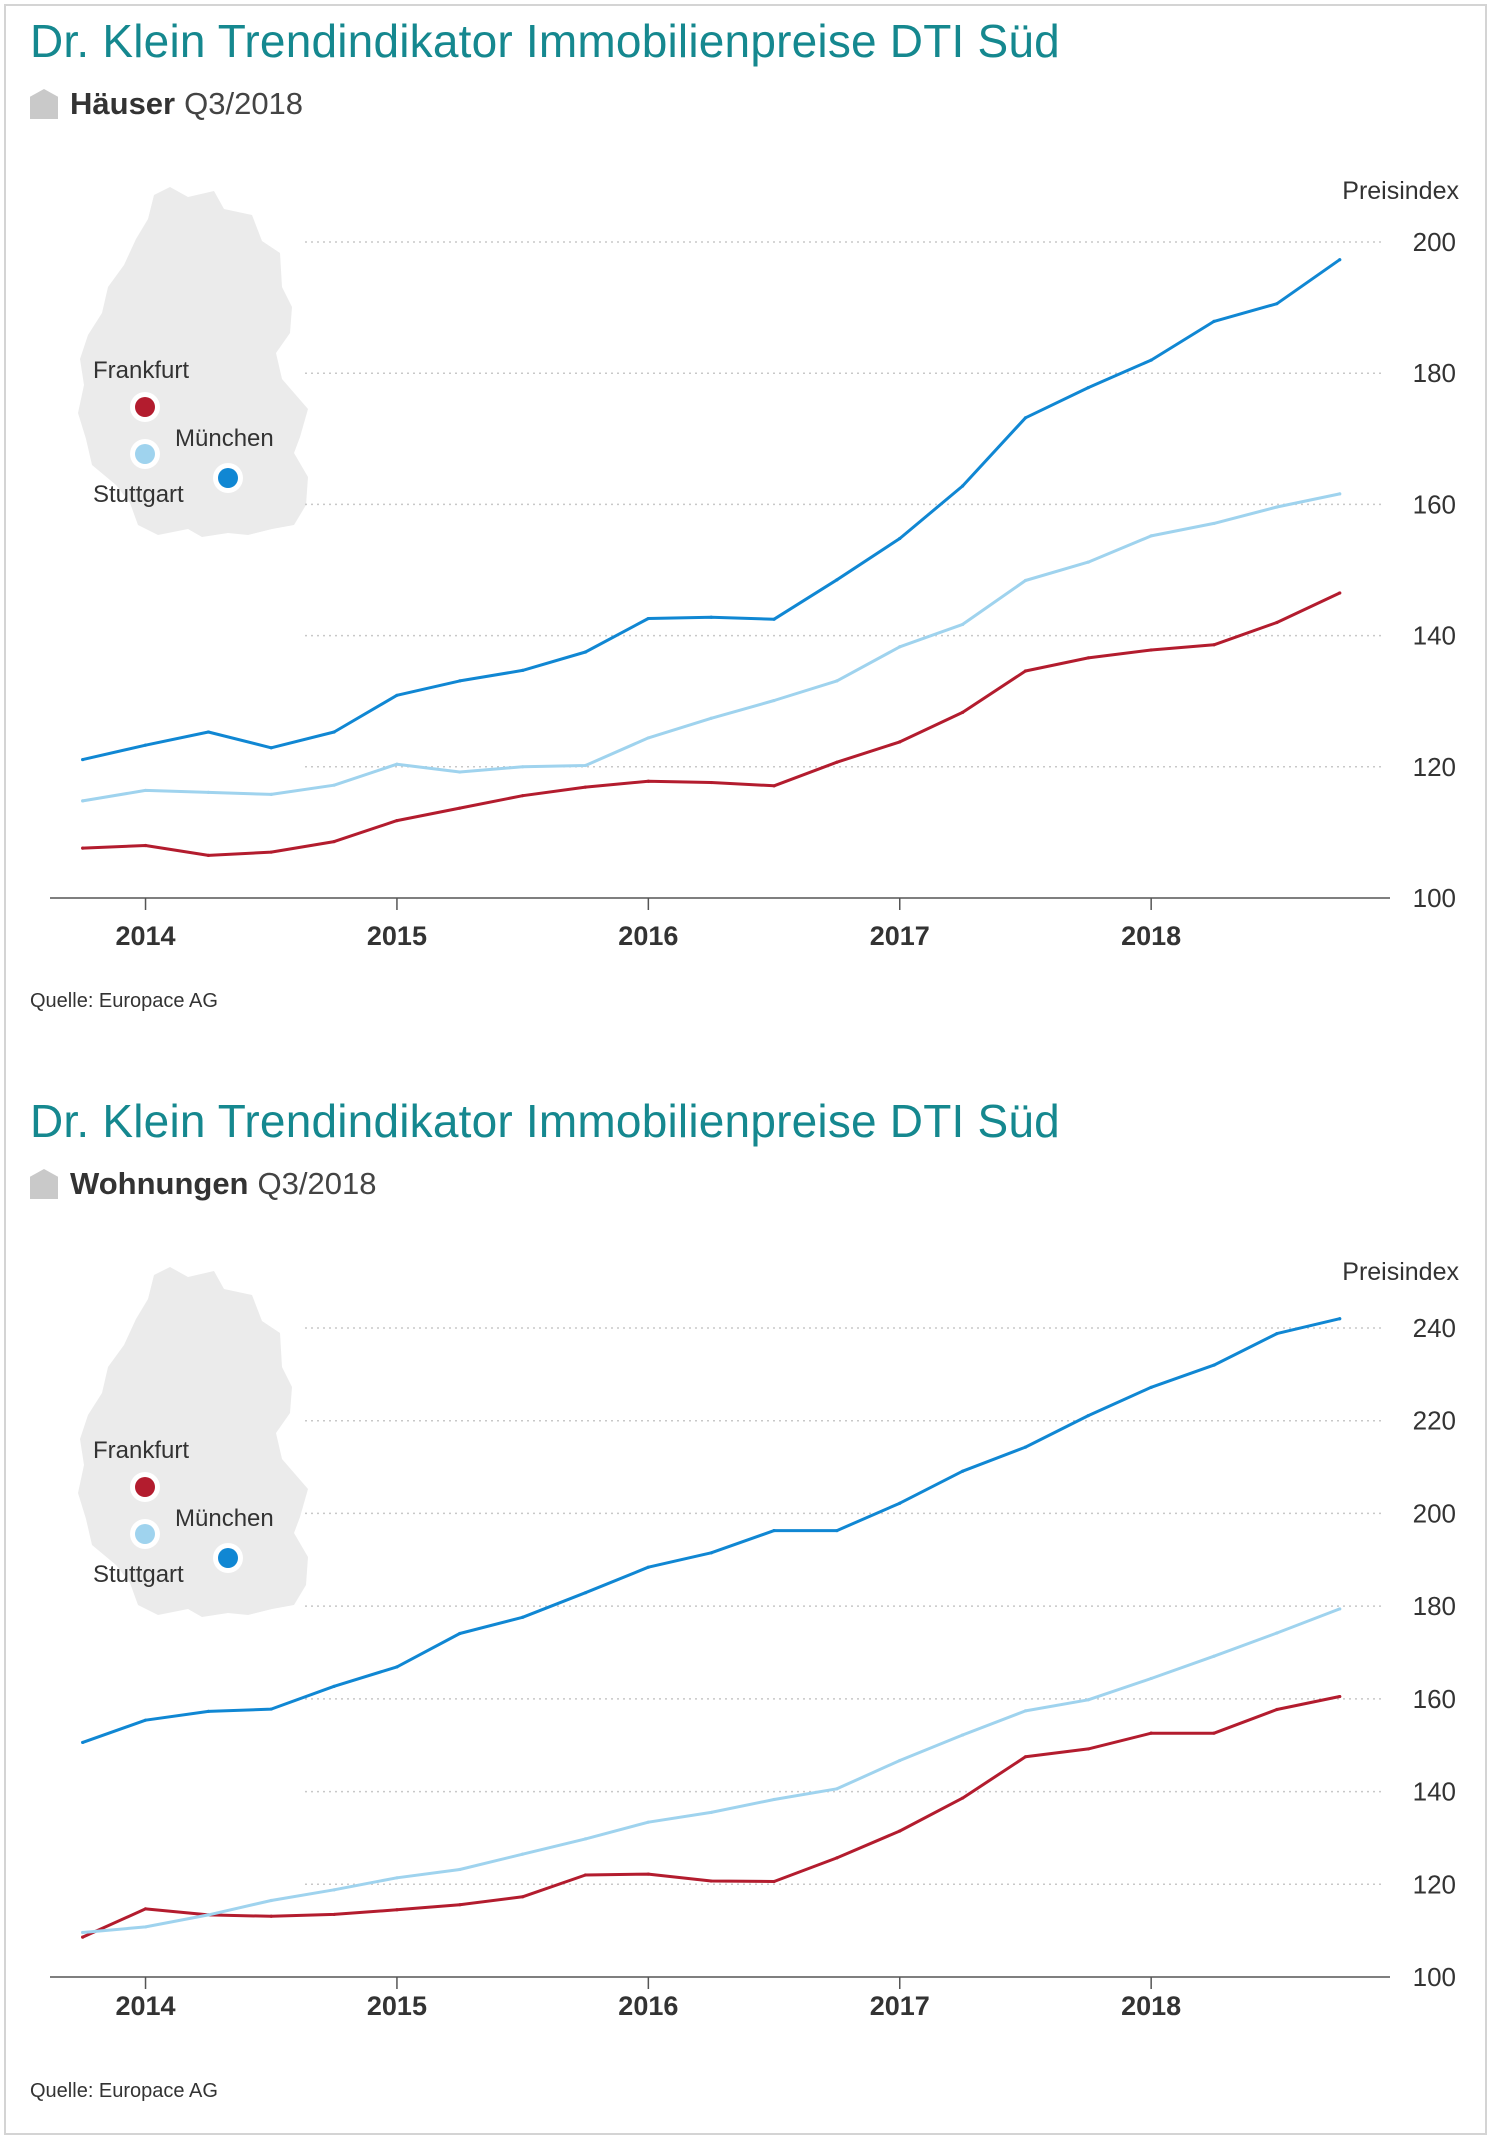 The width and height of the screenshot is (1493, 2141). Describe the element at coordinates (141, 1450) in the screenshot. I see `legend-label-frankfurt: Frankfurt` at that location.